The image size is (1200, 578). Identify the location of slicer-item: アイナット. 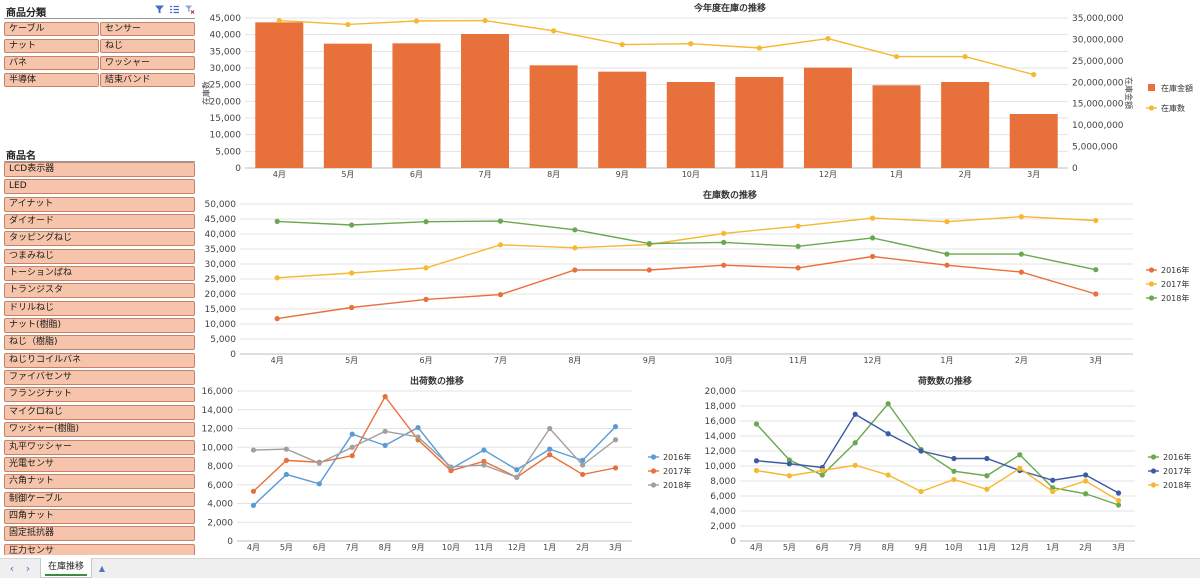
(99, 204).